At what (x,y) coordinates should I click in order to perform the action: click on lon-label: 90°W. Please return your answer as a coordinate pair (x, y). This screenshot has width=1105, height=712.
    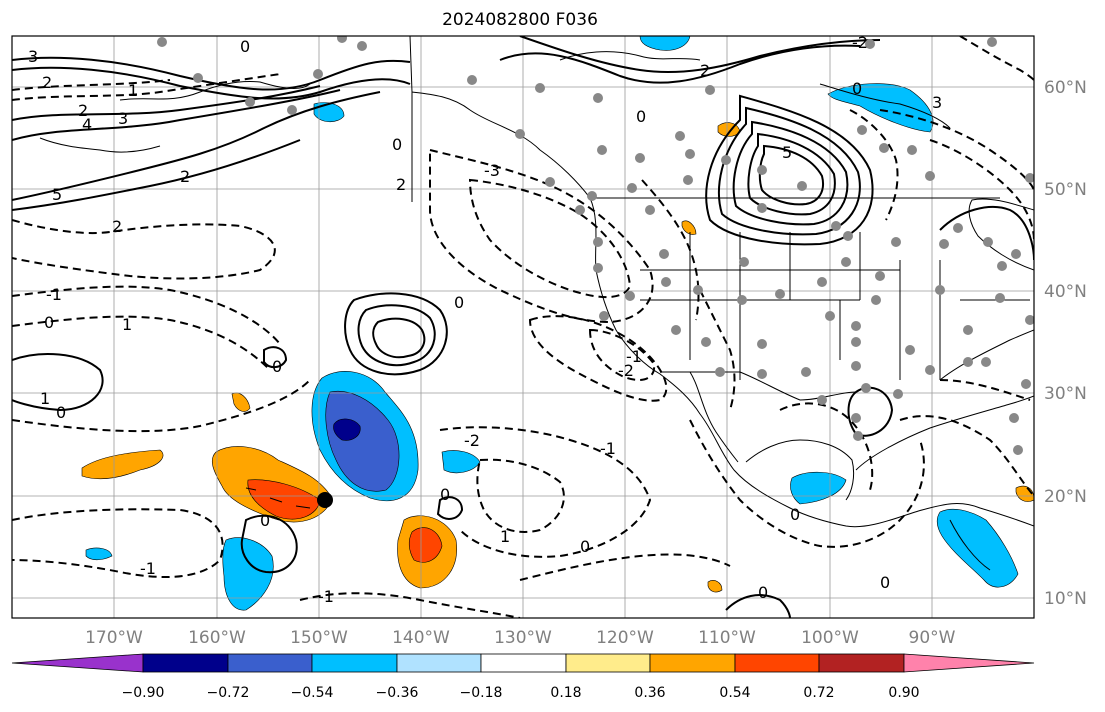
    Looking at the image, I should click on (932, 638).